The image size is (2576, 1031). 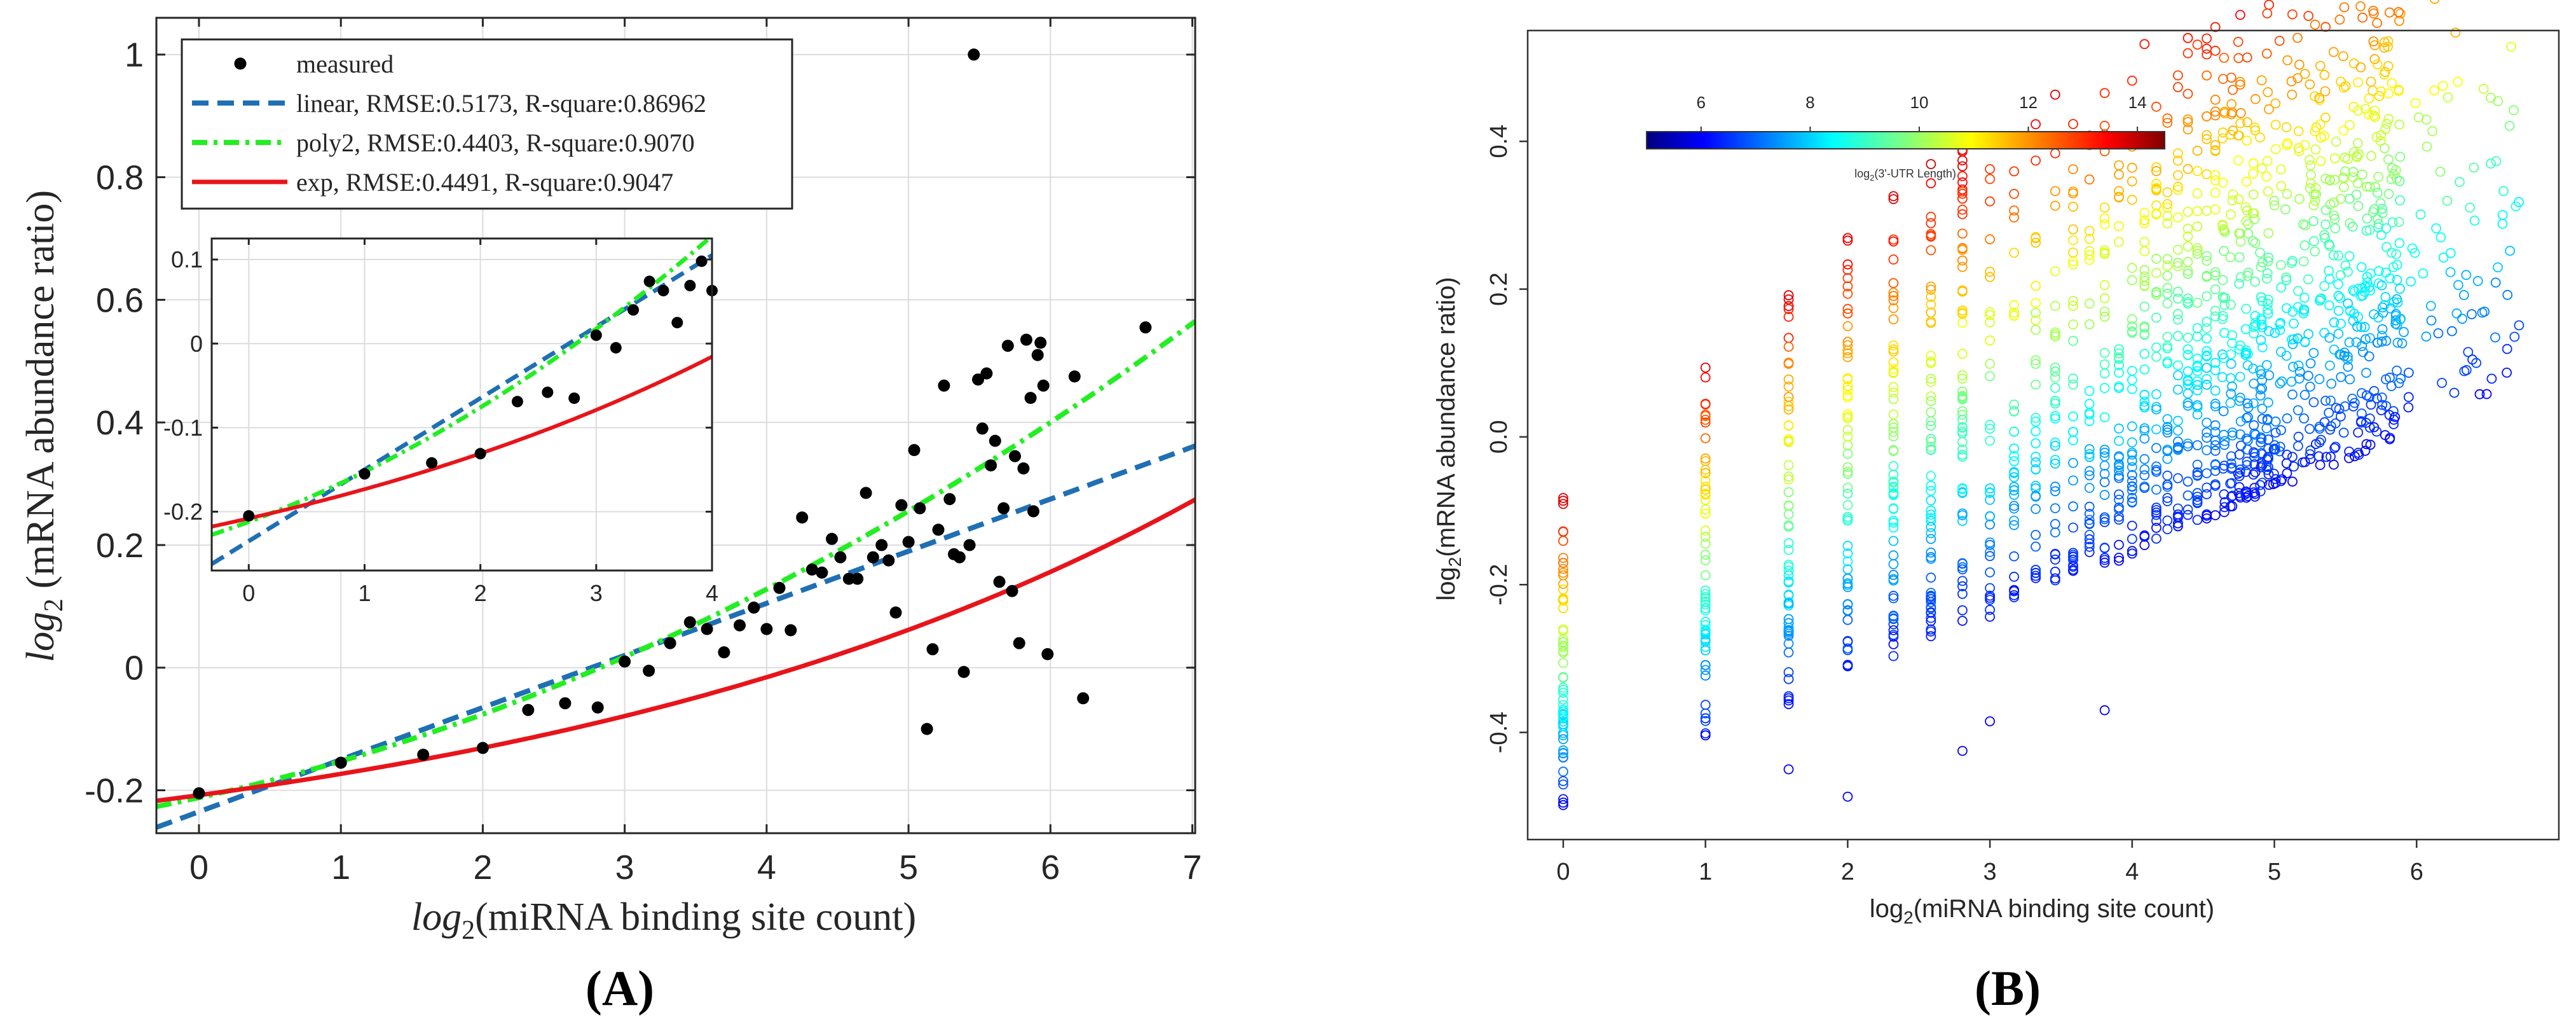 What do you see at coordinates (1989, 862) in the screenshot?
I see `chart-b-x-ticks: 0 1 2 3 4 5 6` at bounding box center [1989, 862].